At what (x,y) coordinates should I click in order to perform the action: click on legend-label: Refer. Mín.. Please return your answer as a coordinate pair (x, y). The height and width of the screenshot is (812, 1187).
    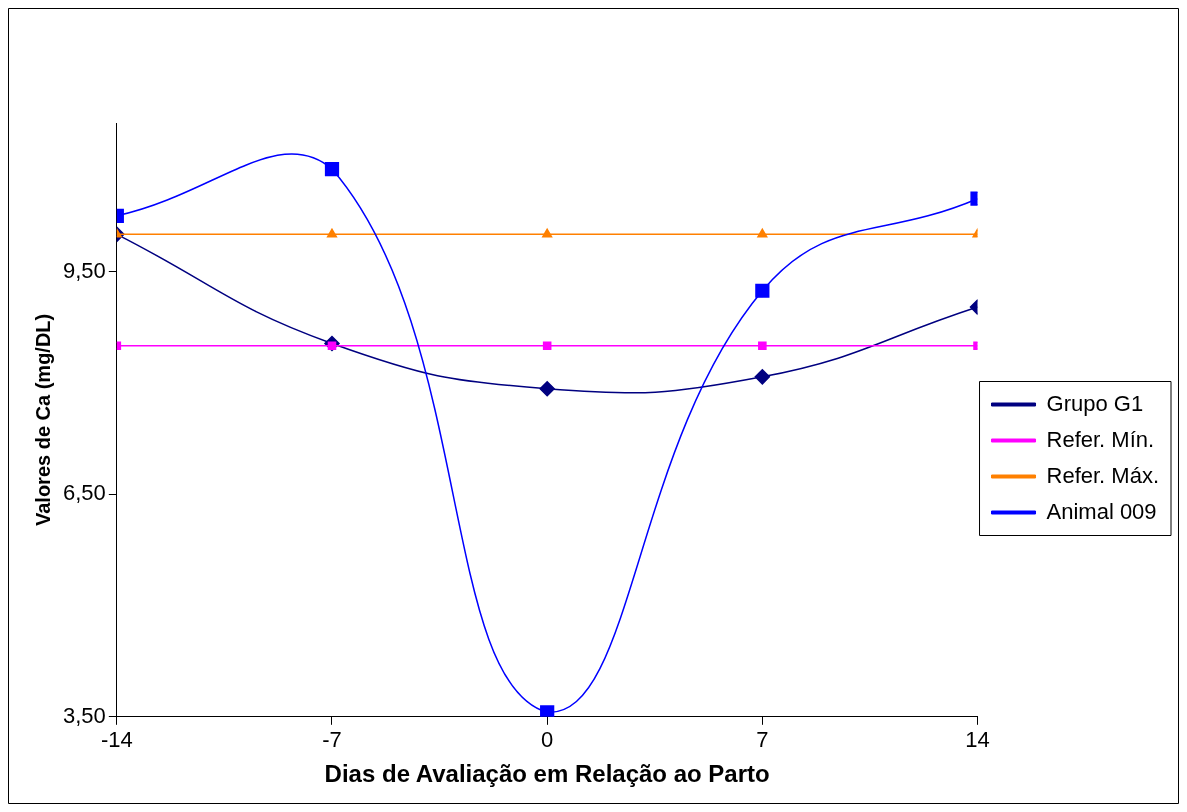
    Looking at the image, I should click on (1100, 439).